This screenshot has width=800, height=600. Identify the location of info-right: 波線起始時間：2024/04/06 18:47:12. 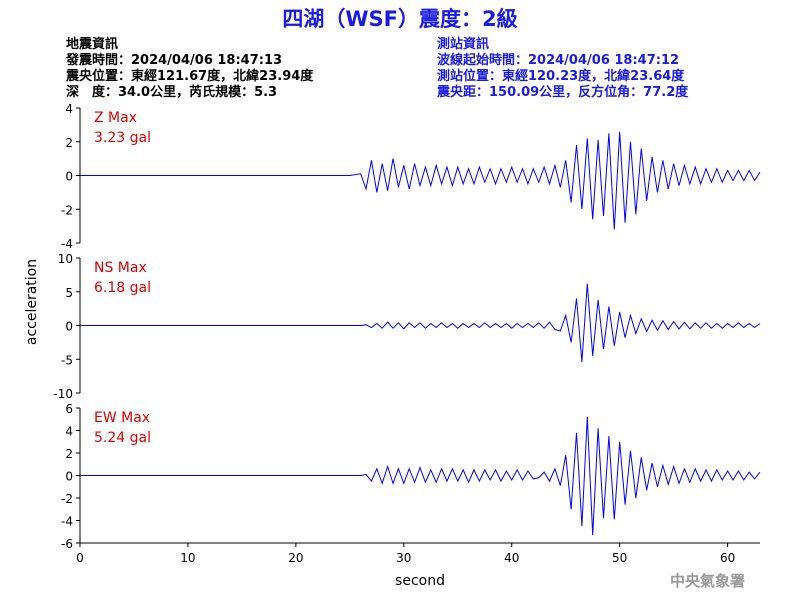
(558, 60).